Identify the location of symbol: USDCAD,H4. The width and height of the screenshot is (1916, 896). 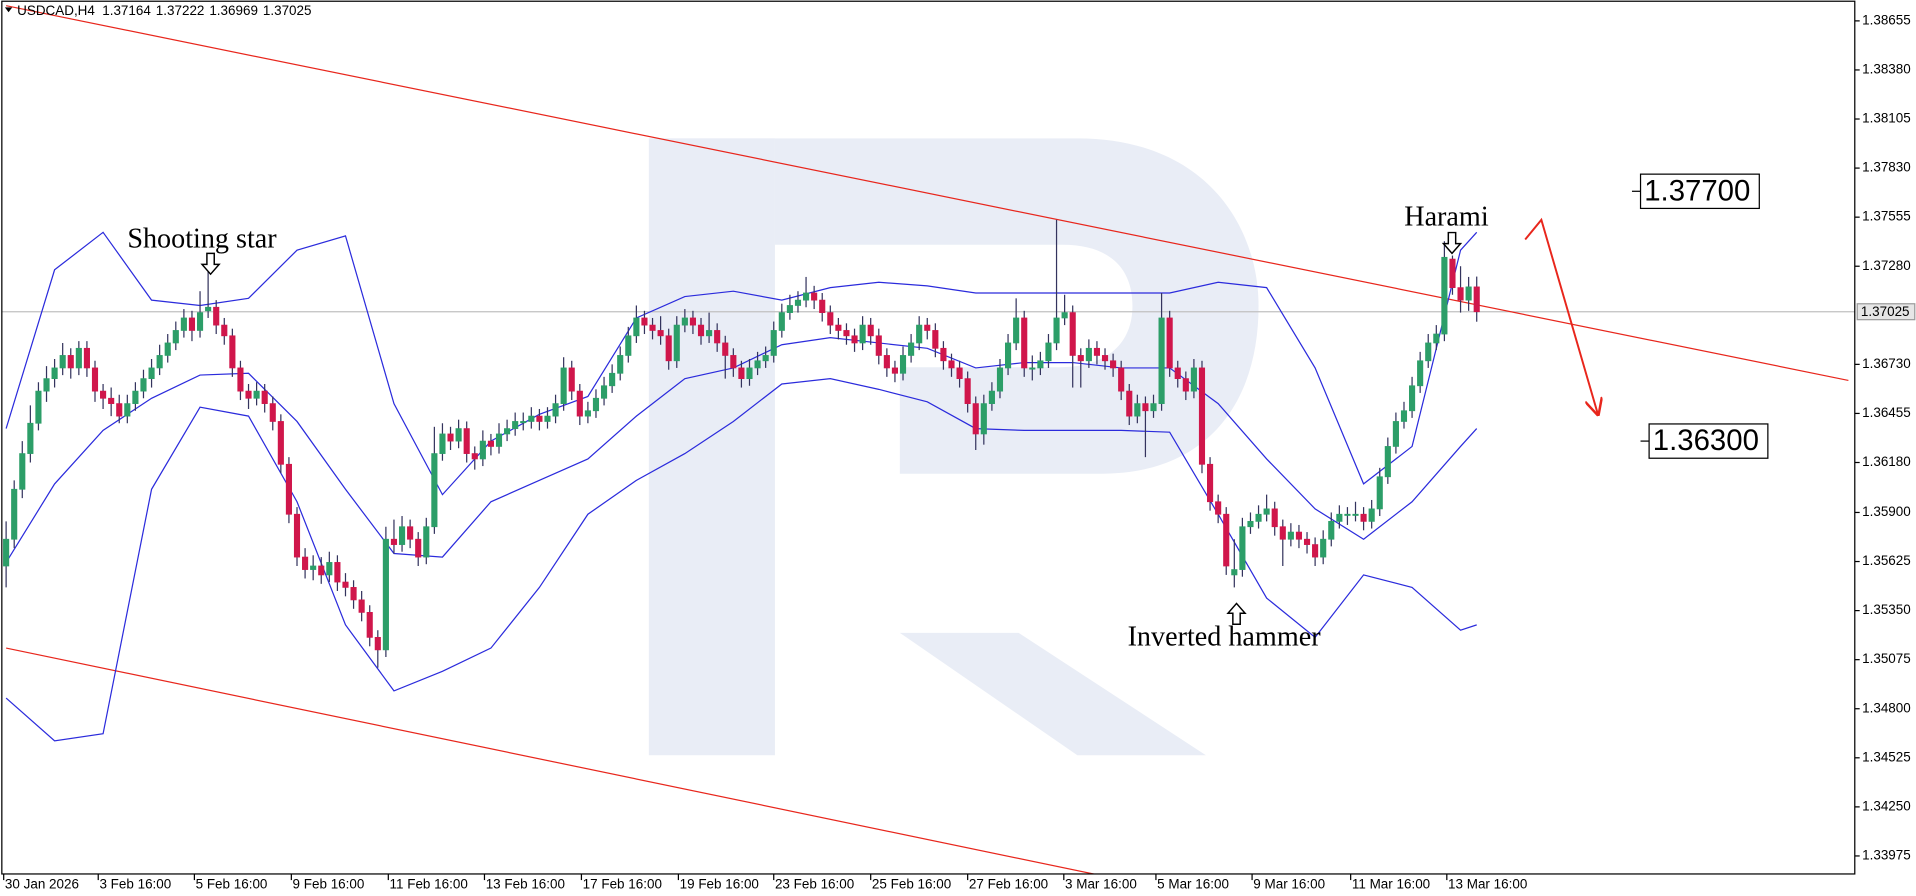
(56, 10).